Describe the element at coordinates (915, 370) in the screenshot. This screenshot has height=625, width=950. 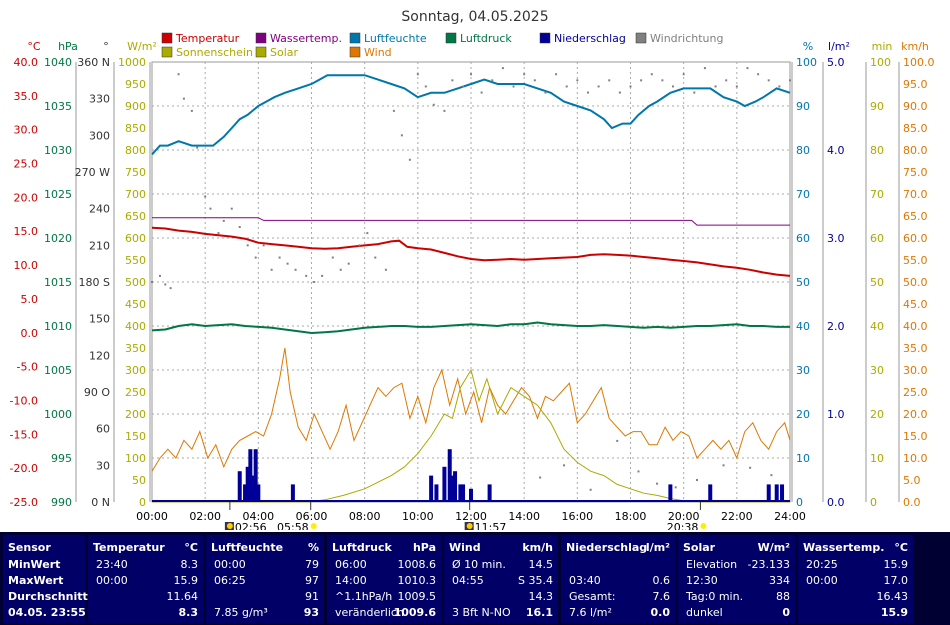
I see `axis-tick-label: 30.0` at that location.